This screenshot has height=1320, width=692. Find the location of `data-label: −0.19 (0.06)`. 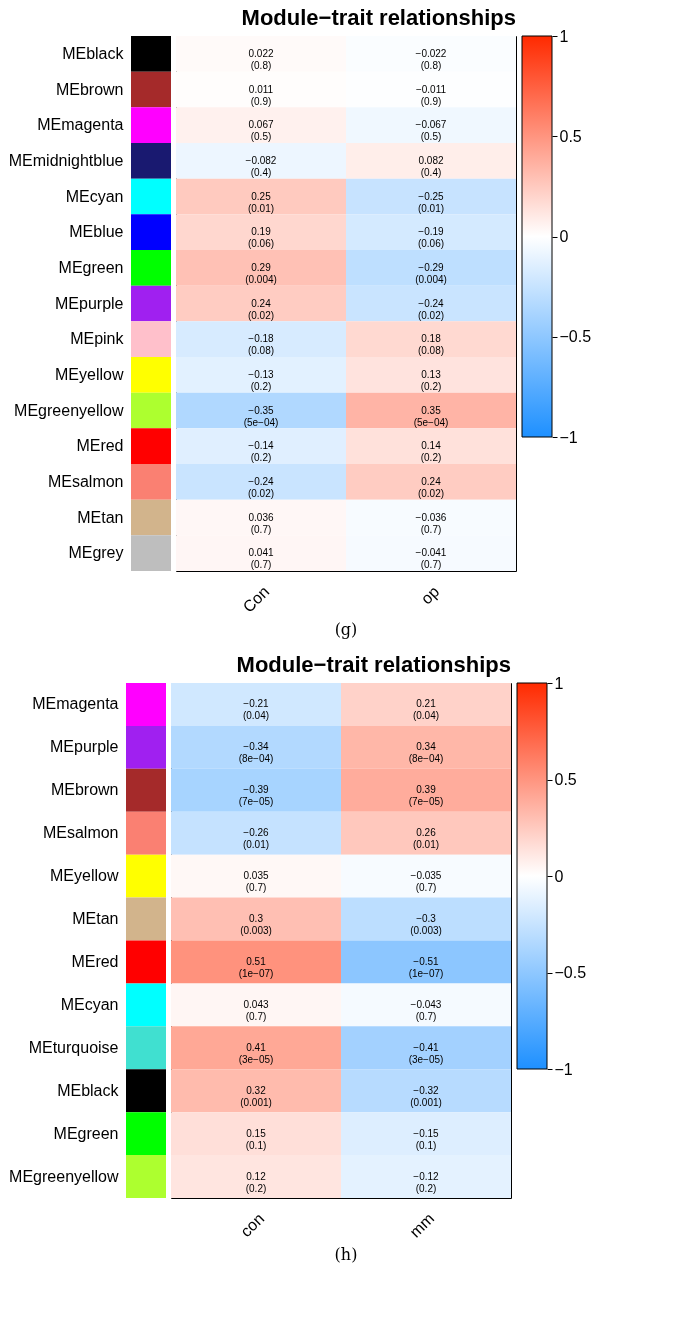

data-label: −0.19 (0.06) is located at coordinates (431, 238).